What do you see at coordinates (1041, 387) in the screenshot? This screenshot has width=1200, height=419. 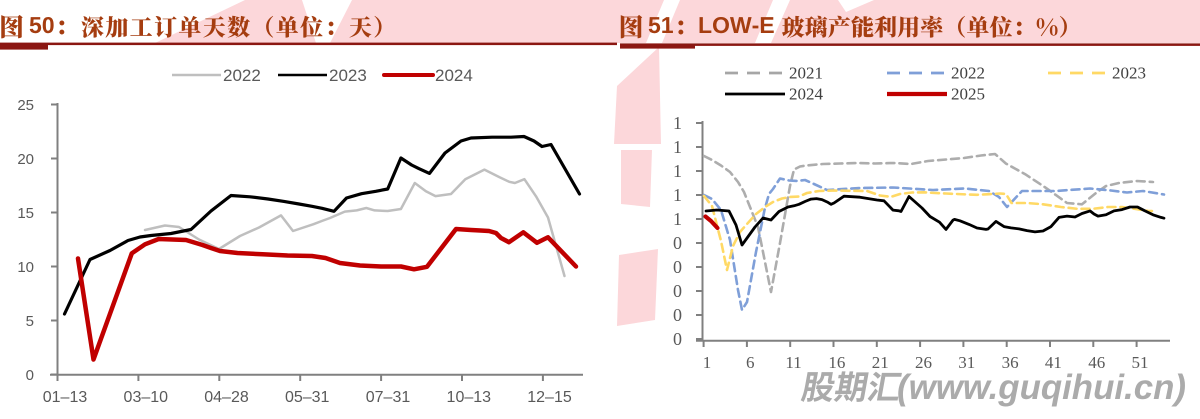 I see `svg-text: (www.guqihui.cn)` at bounding box center [1041, 387].